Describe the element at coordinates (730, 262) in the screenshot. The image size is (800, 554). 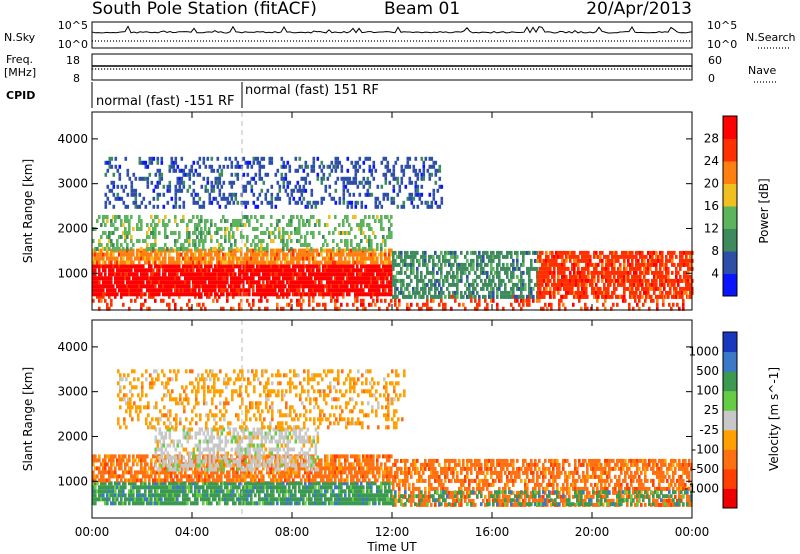
I see `power-colorbar-swatch` at that location.